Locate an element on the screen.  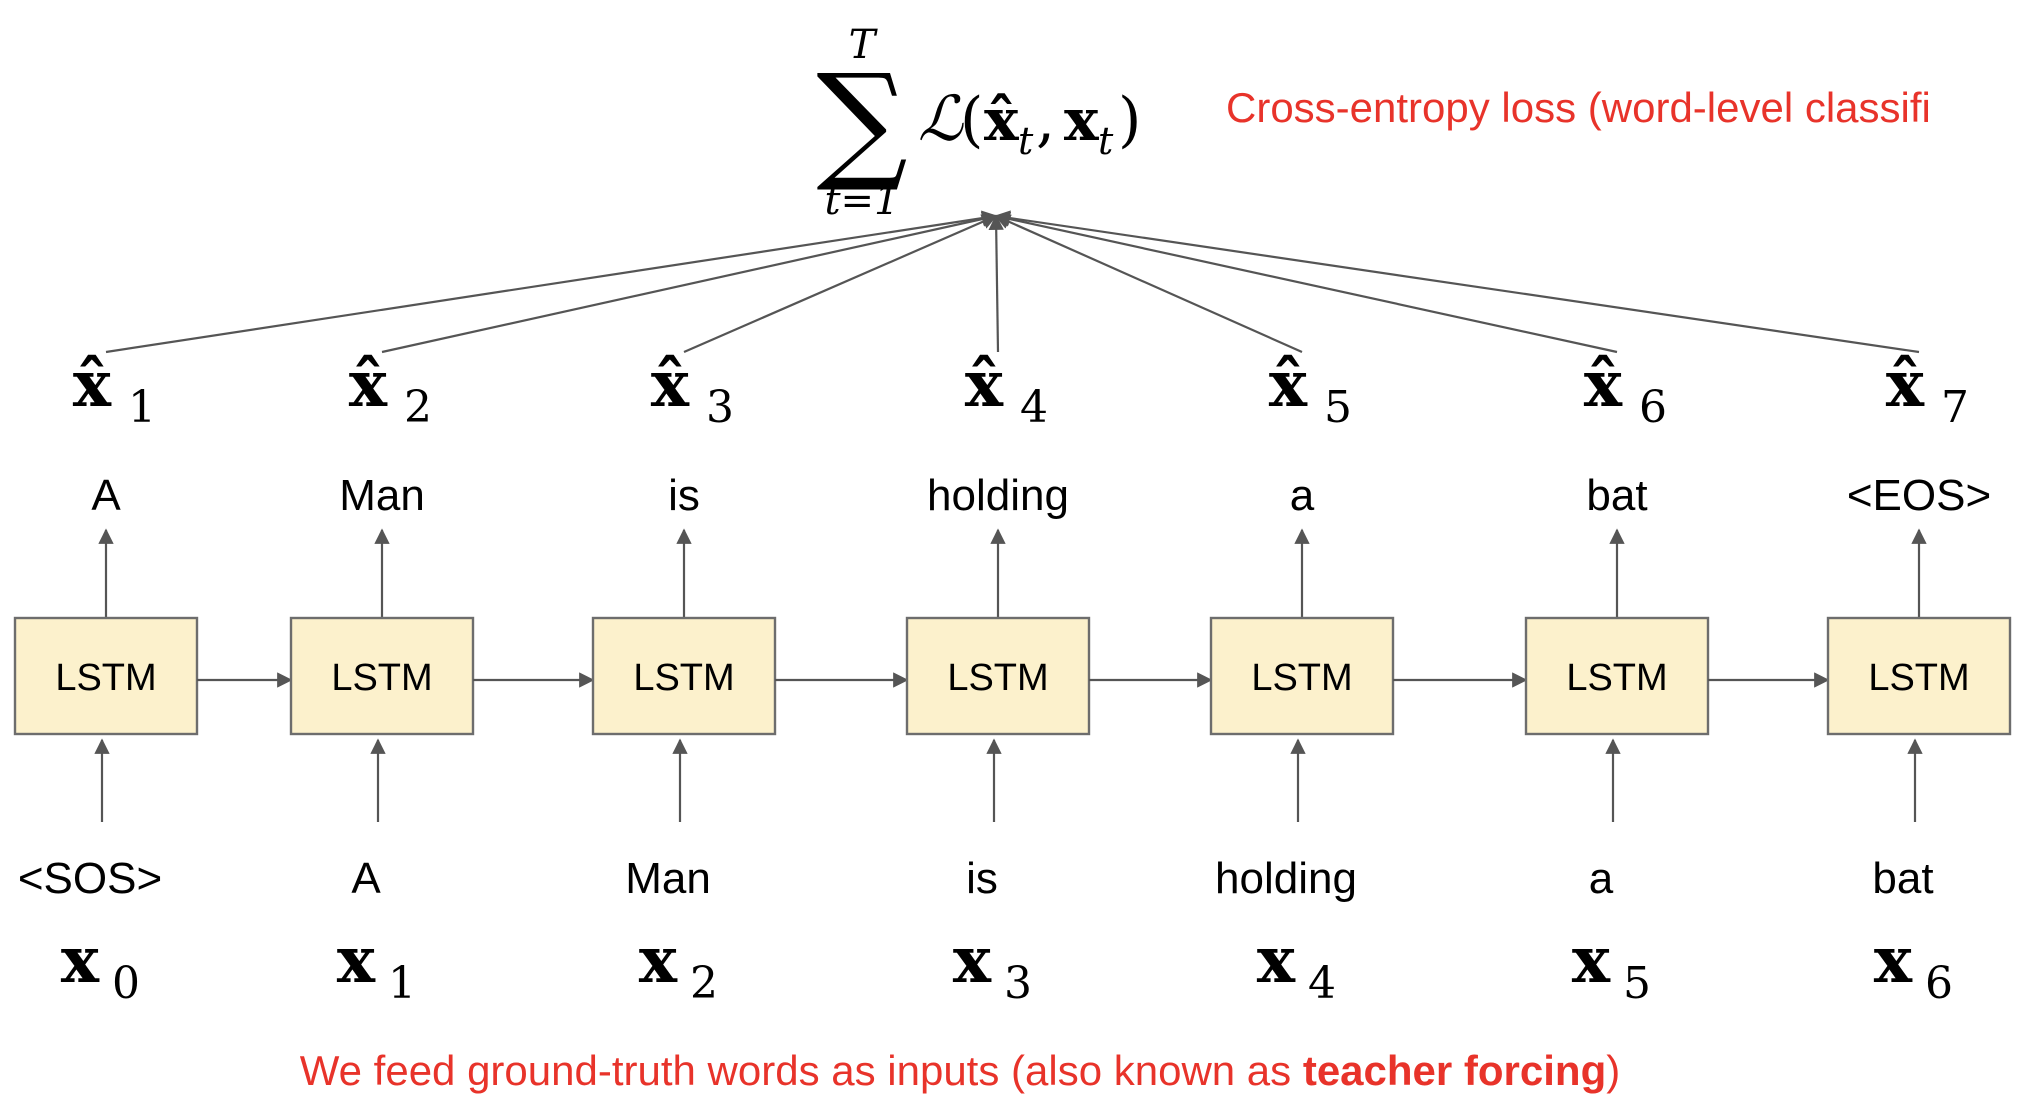
input-word: Man is located at coordinates (668, 878).